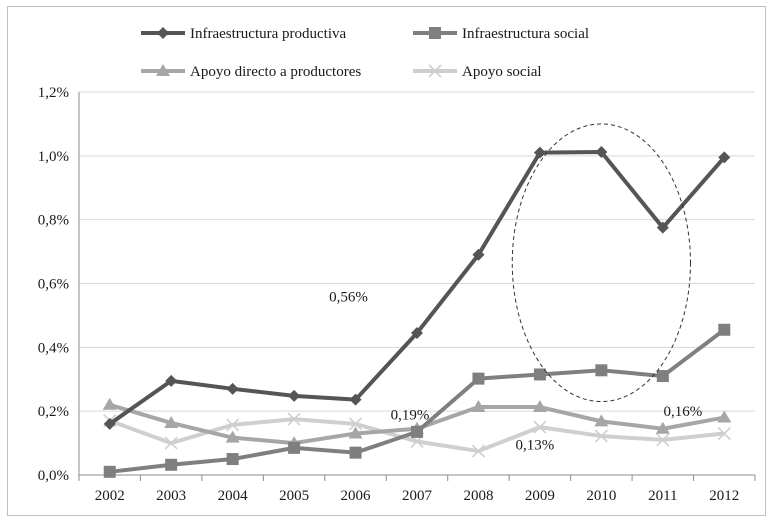  I want to click on y-tick-label: 0,4%, so click(53, 348).